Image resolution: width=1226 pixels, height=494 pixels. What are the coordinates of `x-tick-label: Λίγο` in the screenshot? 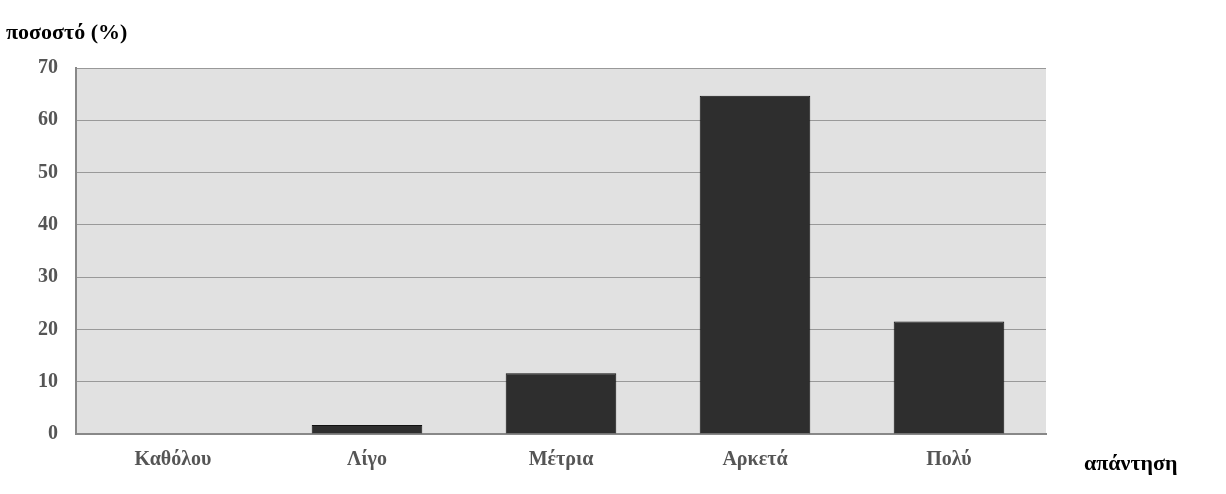 It's located at (367, 459).